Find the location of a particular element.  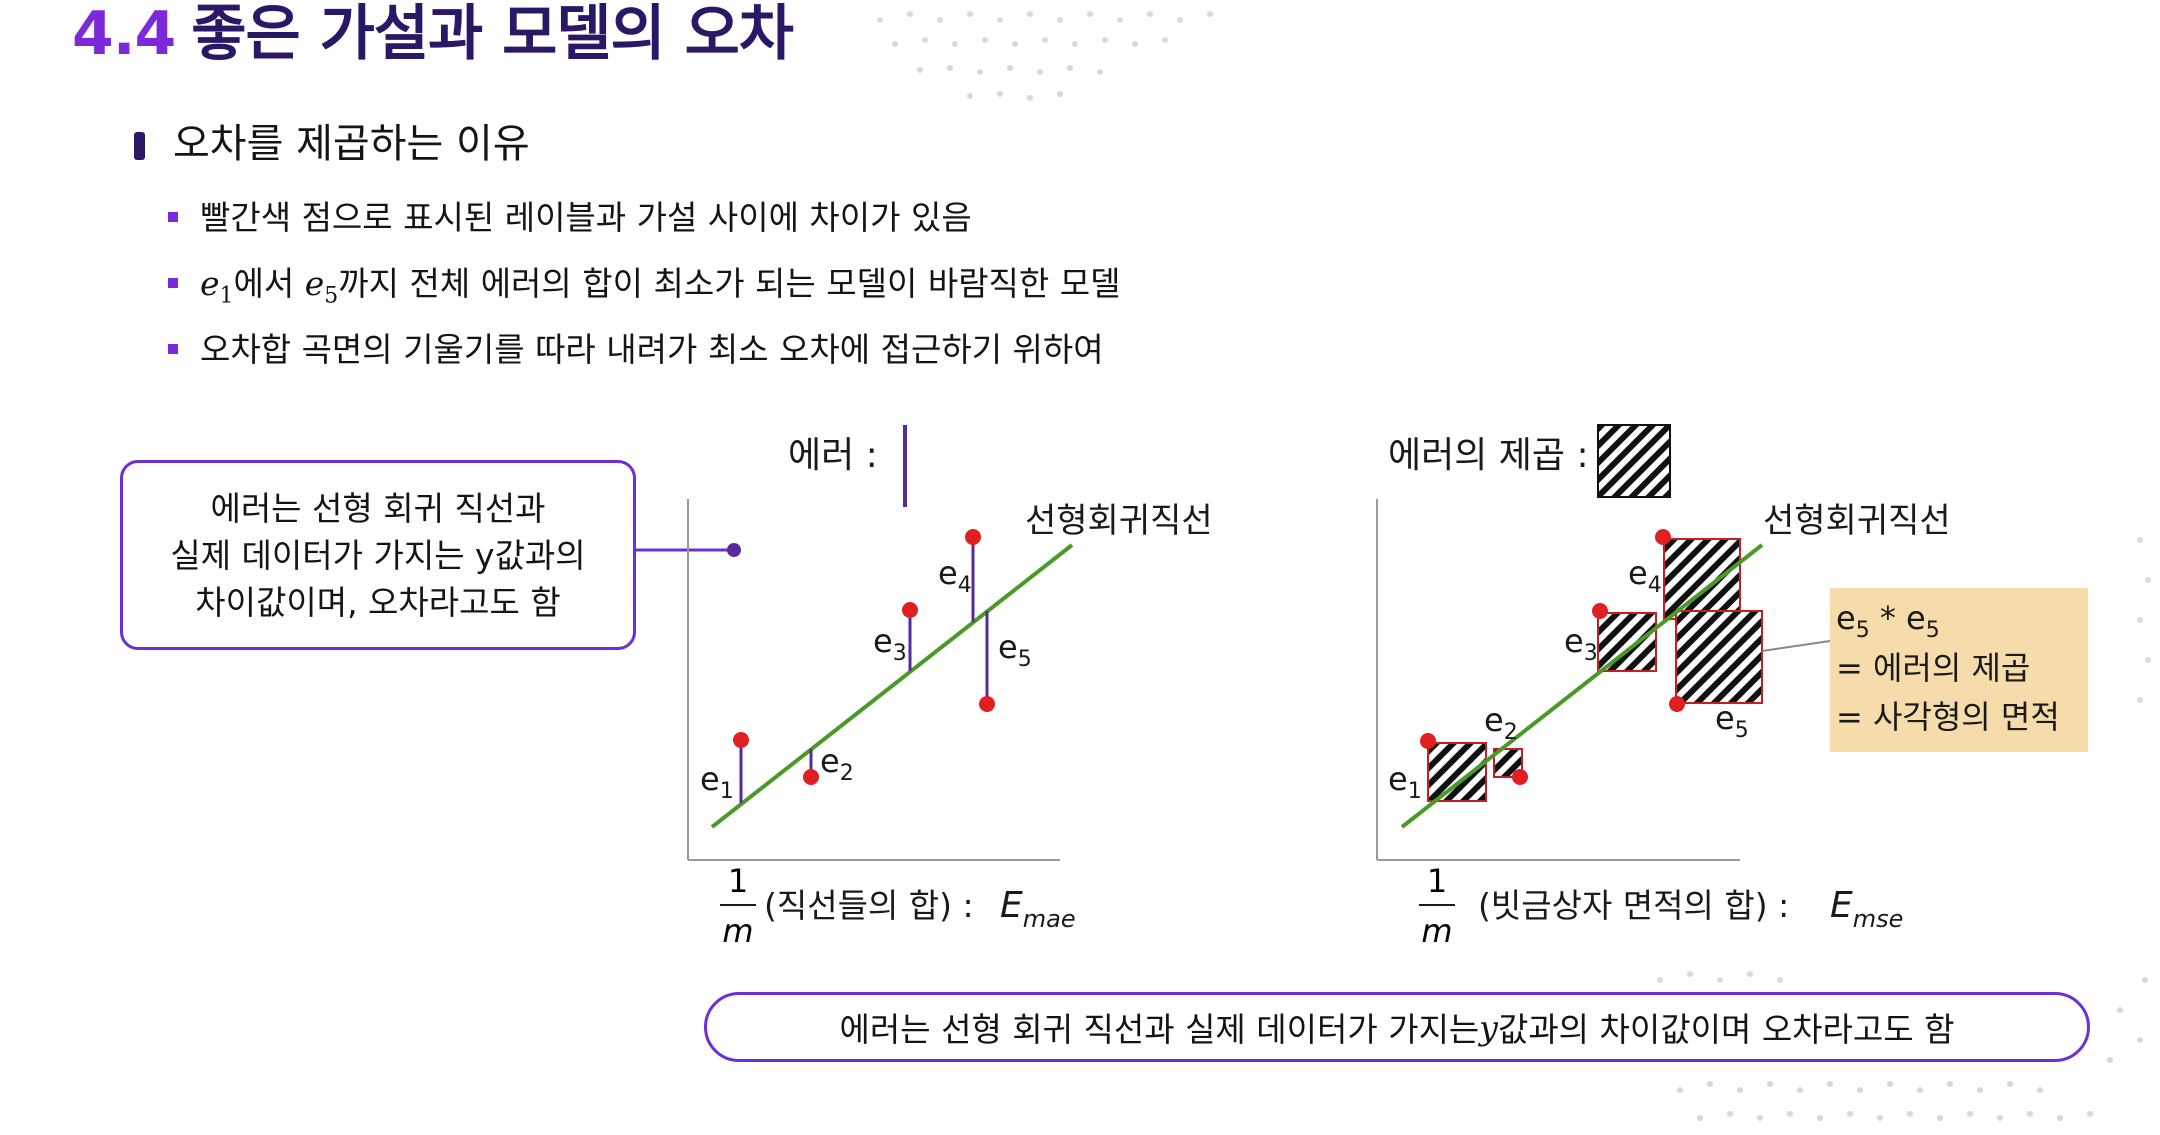

note-connector is located at coordinates (1796, 646).